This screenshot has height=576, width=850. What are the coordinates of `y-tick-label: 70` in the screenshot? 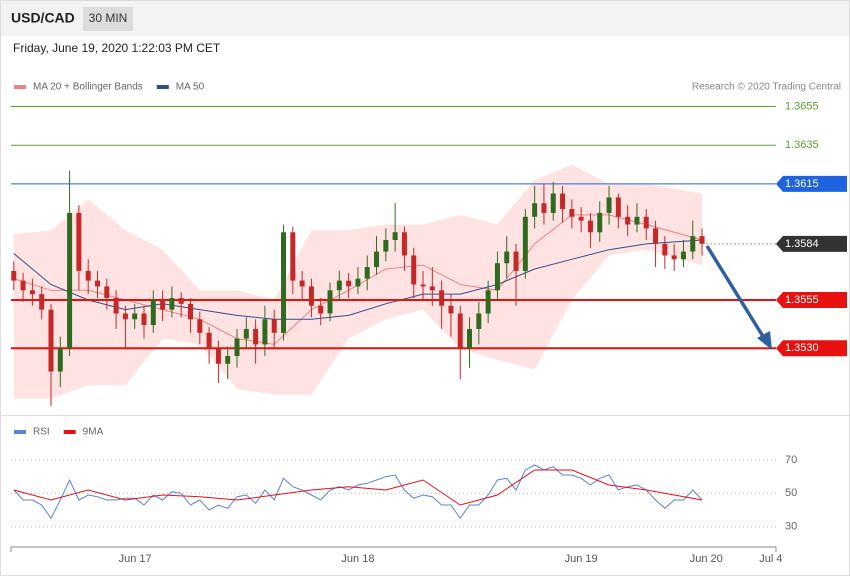 It's located at (791, 460).